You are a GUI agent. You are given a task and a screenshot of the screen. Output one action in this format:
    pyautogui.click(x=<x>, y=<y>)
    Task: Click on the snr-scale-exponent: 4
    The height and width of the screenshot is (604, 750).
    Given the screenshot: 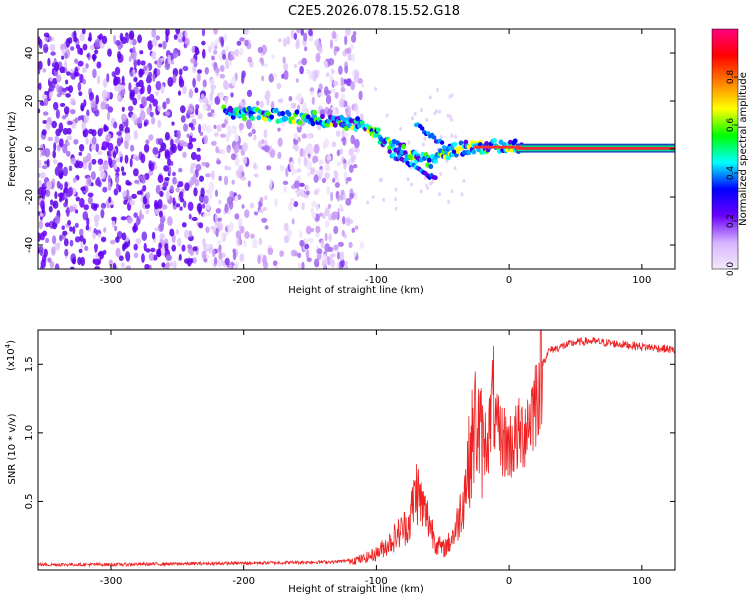 What is the action you would take?
    pyautogui.click(x=8, y=345)
    